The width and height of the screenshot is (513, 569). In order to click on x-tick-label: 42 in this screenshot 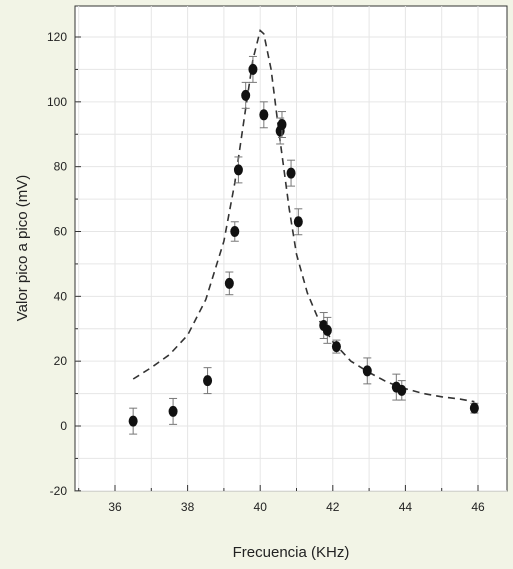, I will do `click(333, 507)`.